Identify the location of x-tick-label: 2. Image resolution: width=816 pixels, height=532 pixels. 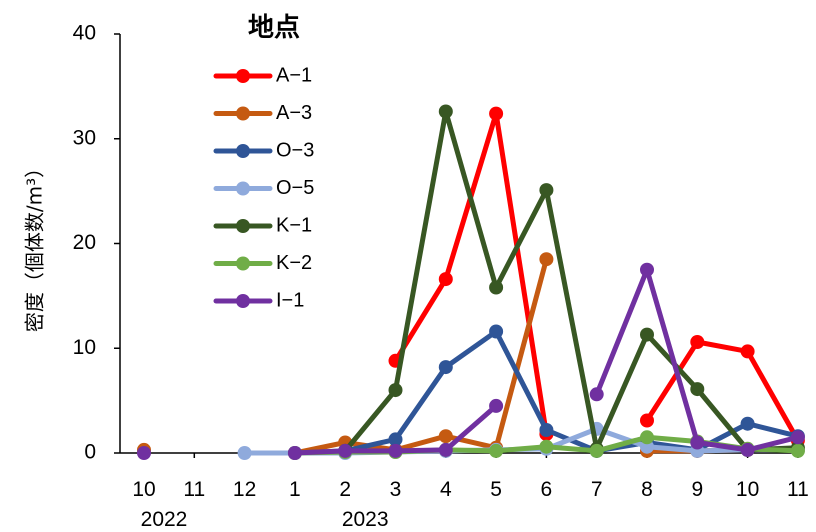
(345, 489).